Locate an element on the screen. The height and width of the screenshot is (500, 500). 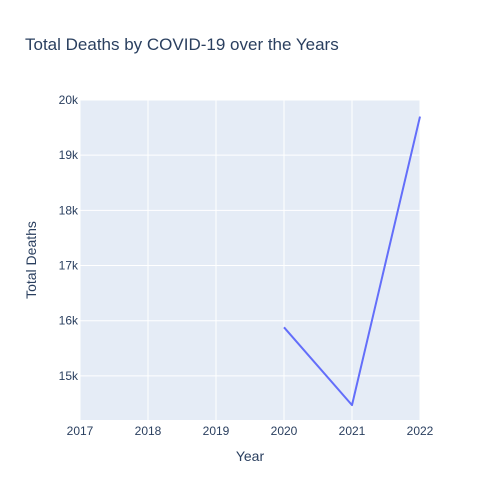
y-tick-label: 16k is located at coordinates (69, 321).